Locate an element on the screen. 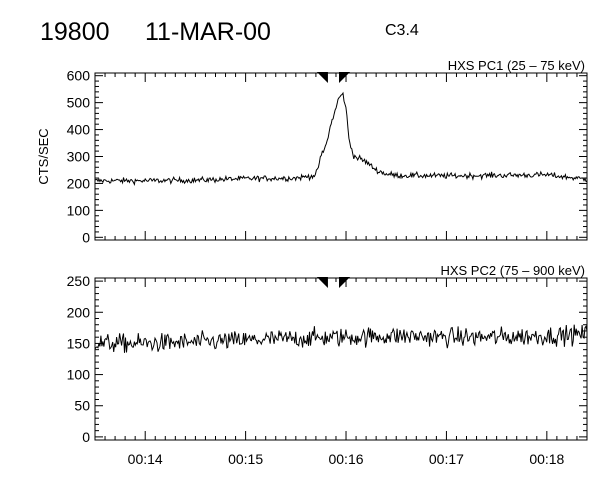 This screenshot has width=600, height=480. y-tick-label: 150 is located at coordinates (79, 343).